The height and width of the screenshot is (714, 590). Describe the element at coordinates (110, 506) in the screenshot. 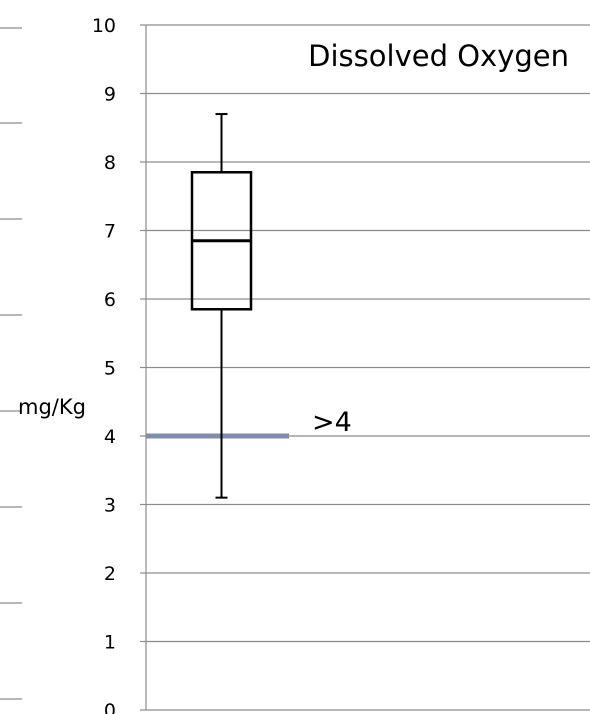

I see `y-tick-label: 3` at that location.